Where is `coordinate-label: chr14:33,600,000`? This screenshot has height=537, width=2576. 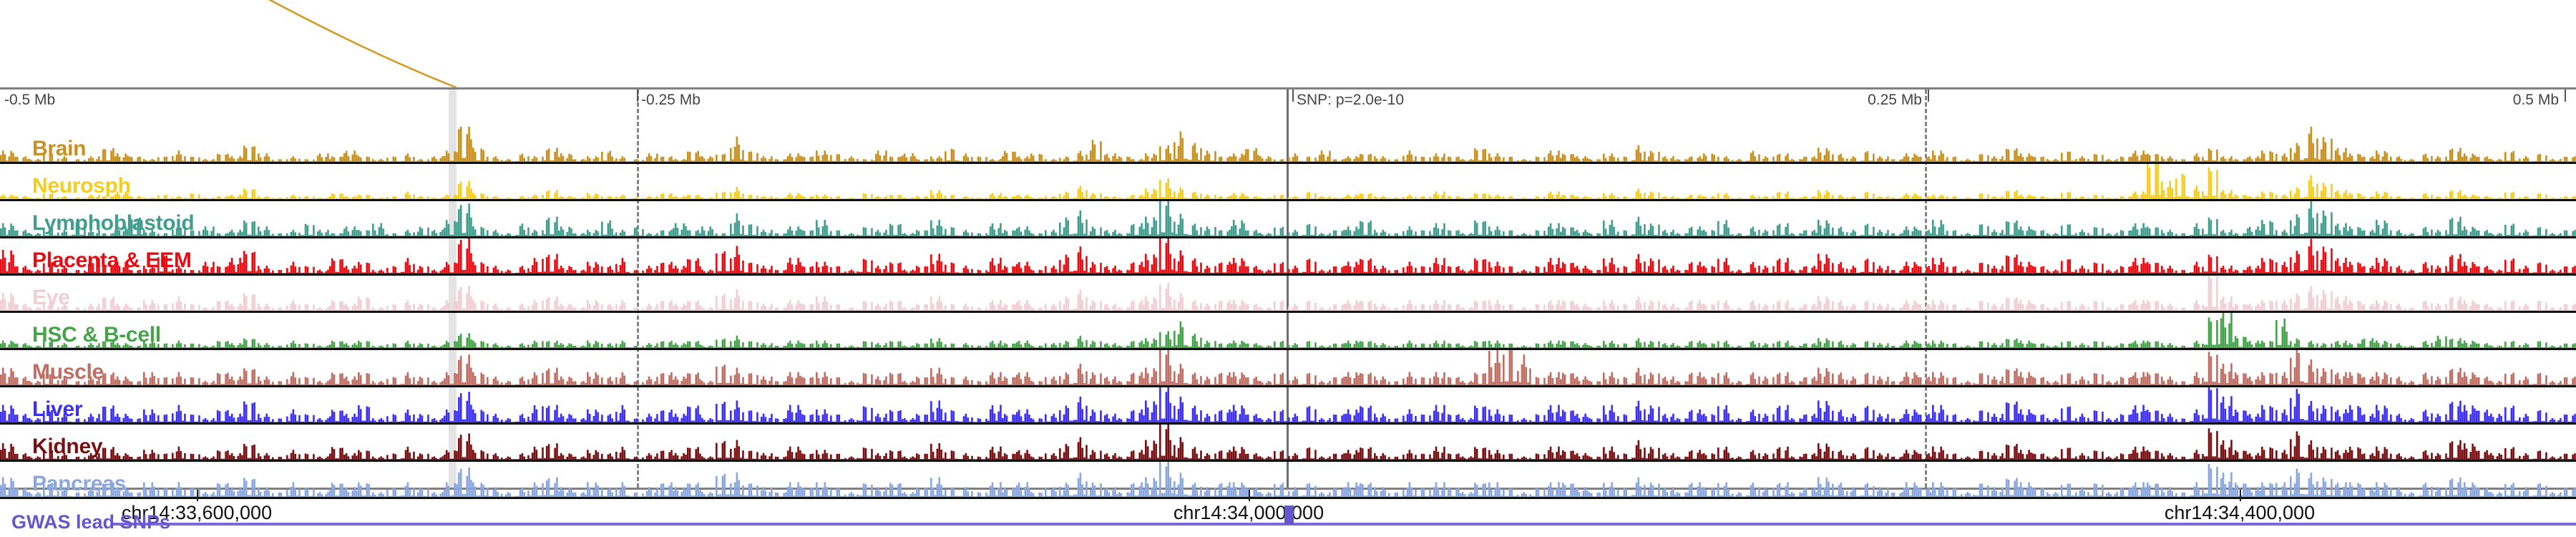
coordinate-label: chr14:33,600,000 is located at coordinates (197, 512).